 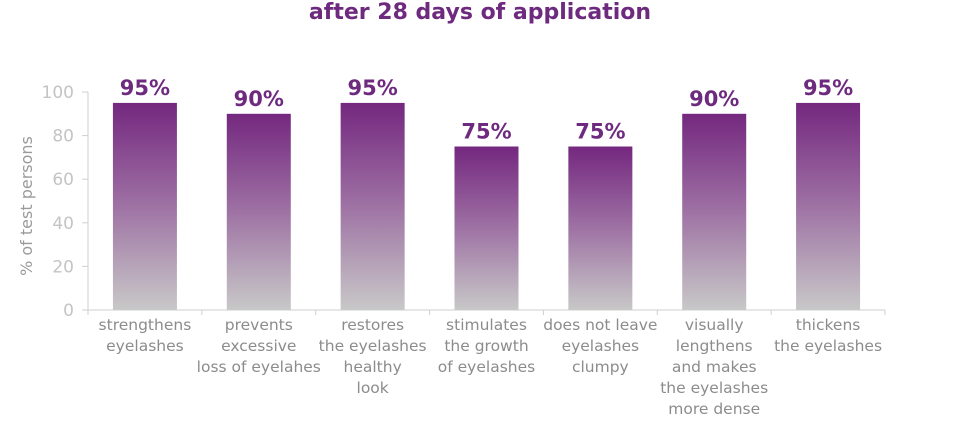 I want to click on x-tick-label: strengthens eyelashes, so click(x=145, y=335).